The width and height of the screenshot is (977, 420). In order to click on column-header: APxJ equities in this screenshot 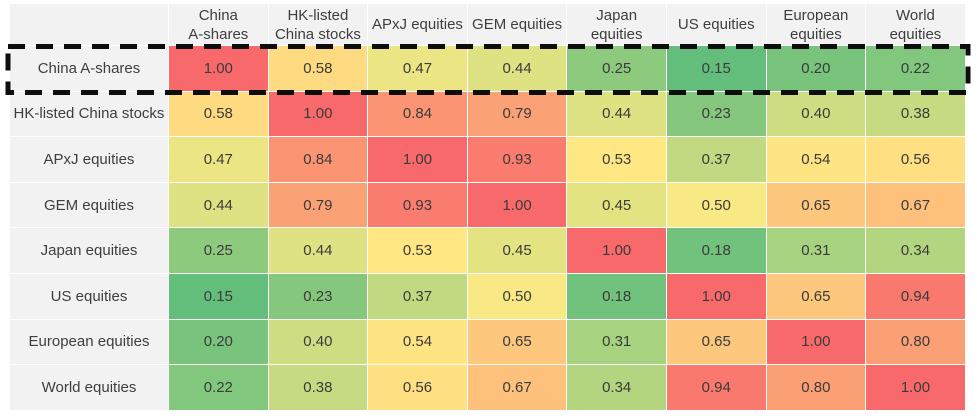, I will do `click(417, 24)`.